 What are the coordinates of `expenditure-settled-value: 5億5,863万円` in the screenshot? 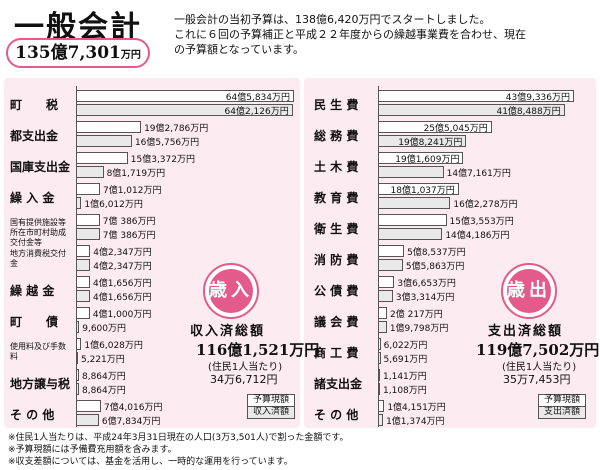 It's located at (435, 267).